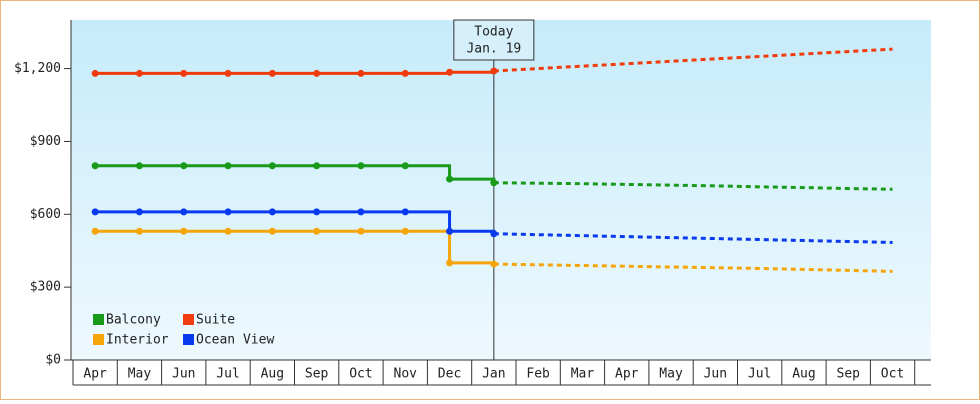 This screenshot has width=980, height=404. I want to click on x-tick-label: Feb, so click(538, 374).